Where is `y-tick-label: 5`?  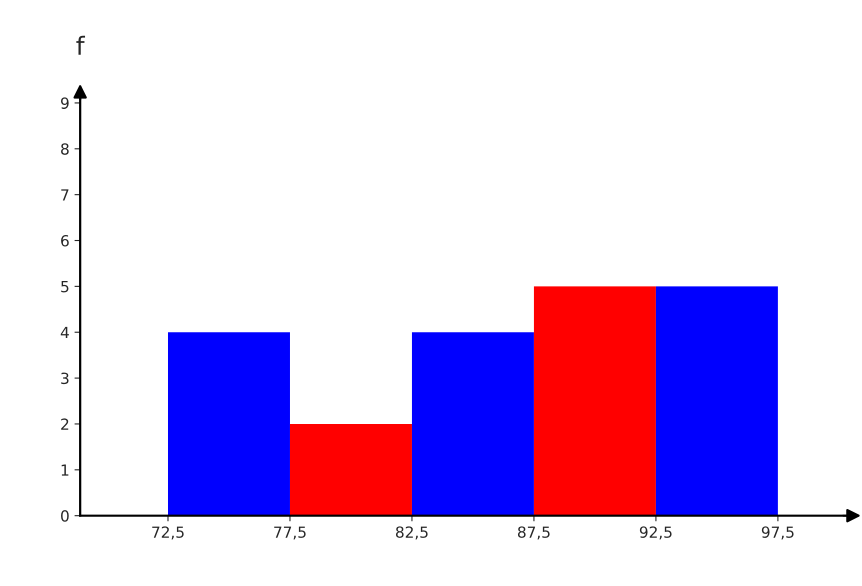 y-tick-label: 5 is located at coordinates (64, 286).